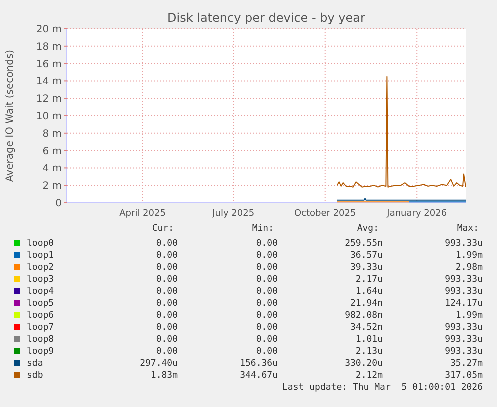 This screenshot has width=497, height=407. What do you see at coordinates (40, 268) in the screenshot?
I see `legend-label: loop2` at bounding box center [40, 268].